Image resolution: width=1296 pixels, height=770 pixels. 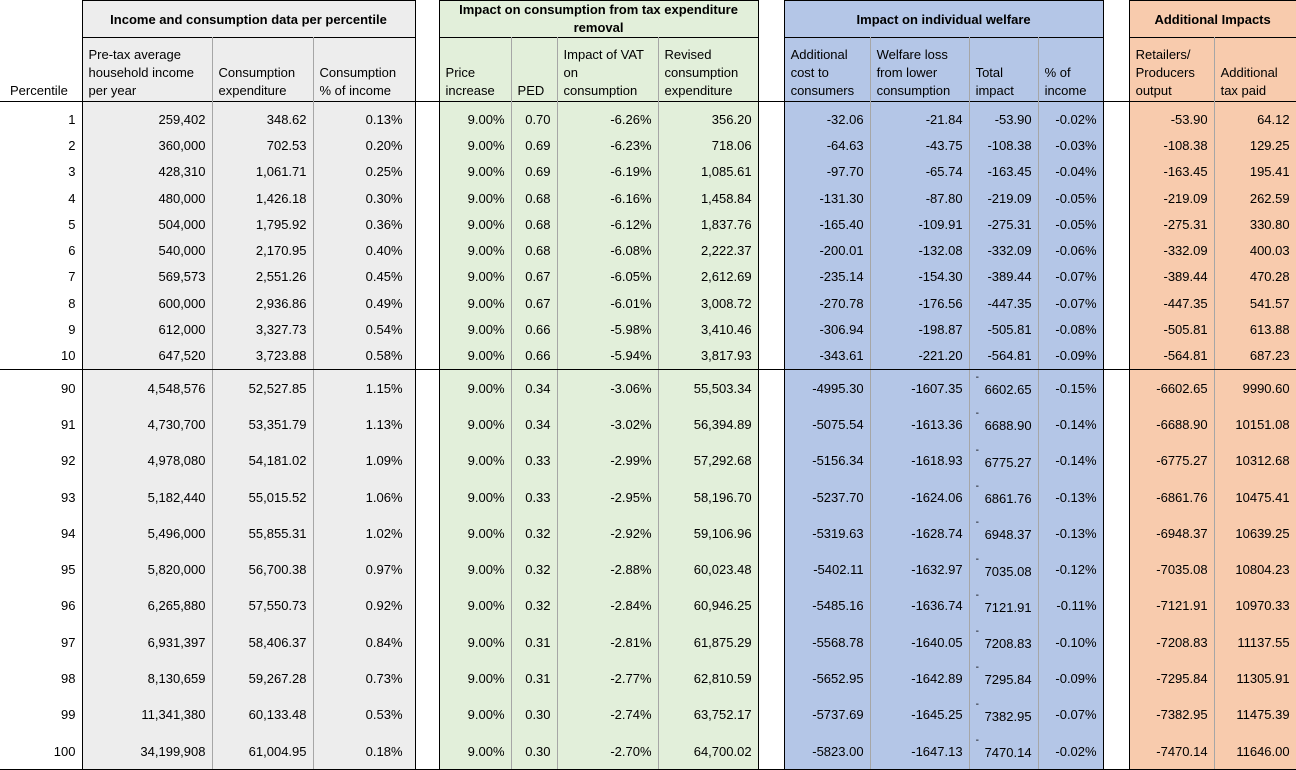 What do you see at coordinates (534, 714) in the screenshot?
I see `cell-ped: 0.30` at bounding box center [534, 714].